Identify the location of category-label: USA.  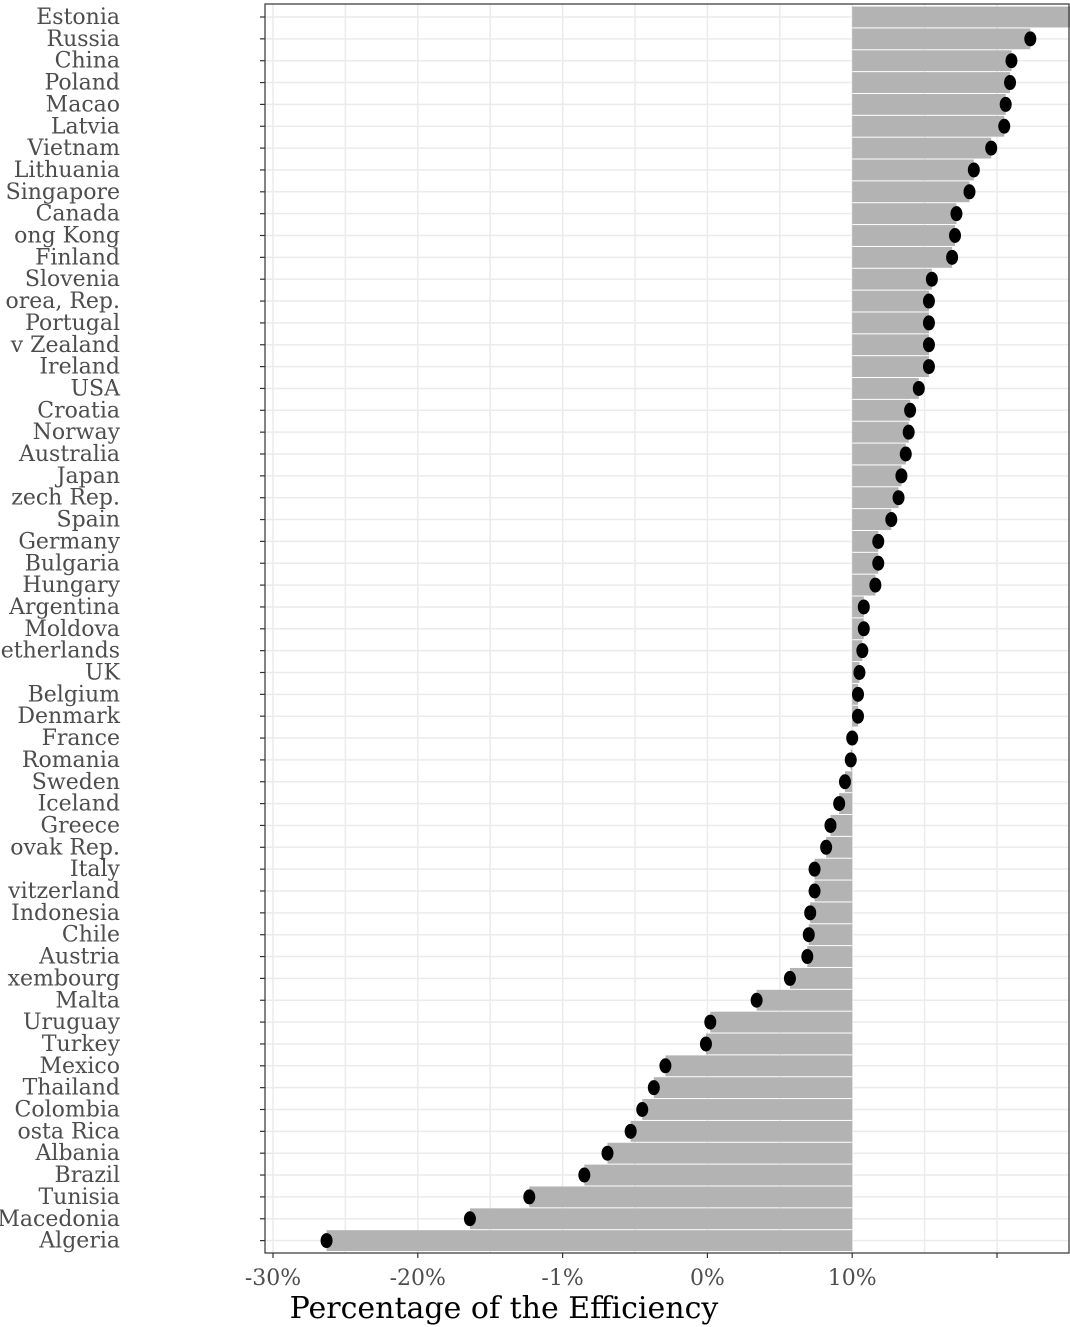
(96, 388).